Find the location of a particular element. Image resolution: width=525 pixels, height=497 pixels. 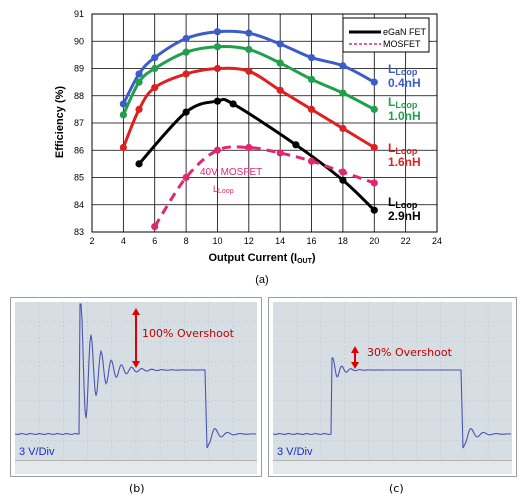

scope-waveform-c is located at coordinates (392, 381).